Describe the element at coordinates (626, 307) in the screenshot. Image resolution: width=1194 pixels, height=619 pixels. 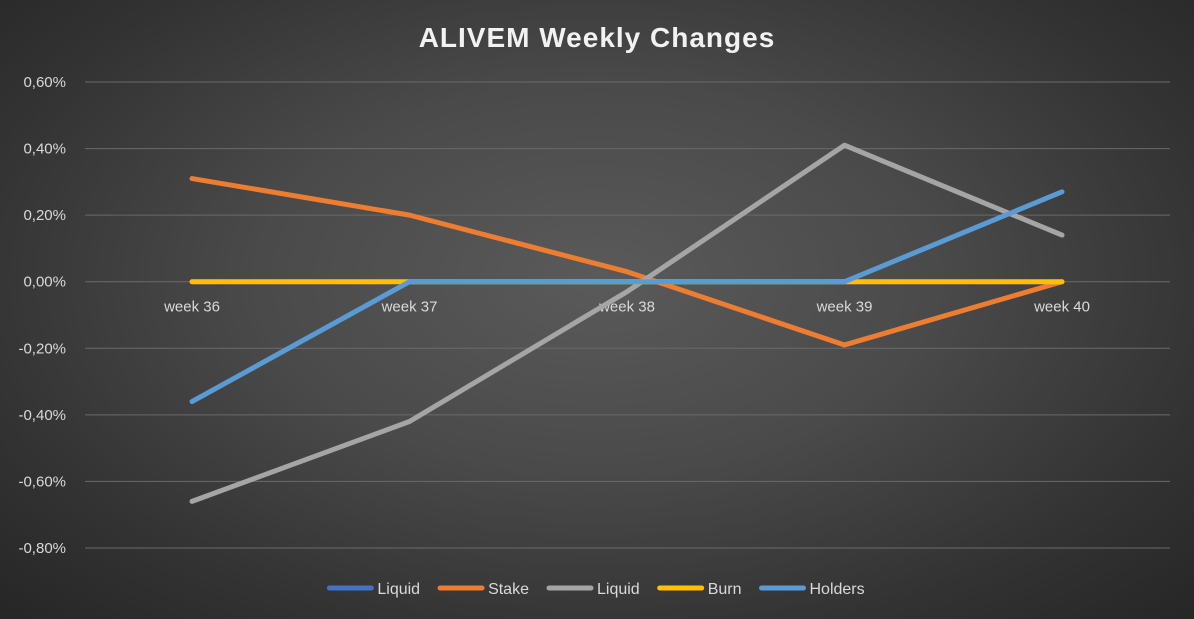
I see `x-axis-ticks: week 36 week 37 week 38 week 39 week 40` at that location.